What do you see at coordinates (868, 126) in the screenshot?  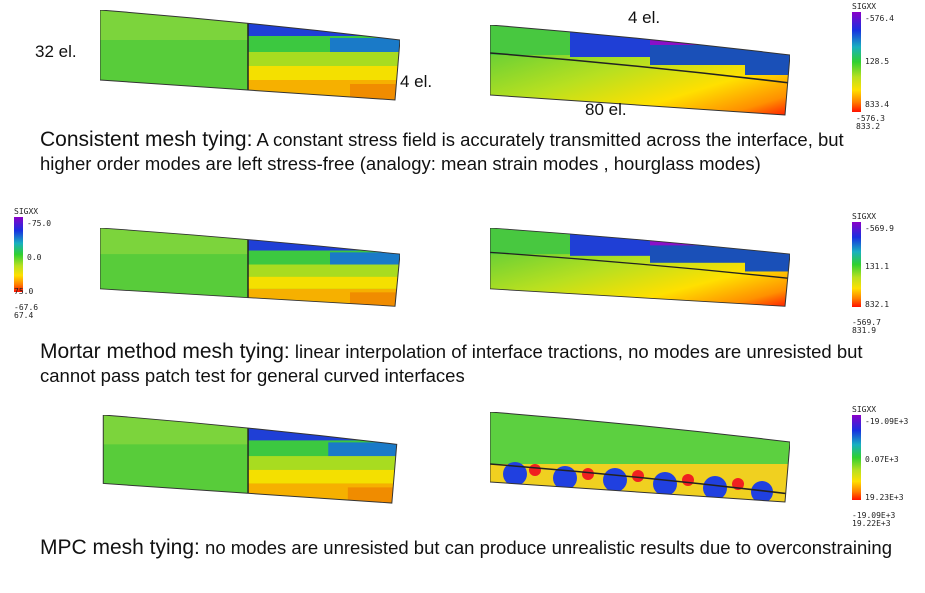 I see `legend-max: 833.2` at bounding box center [868, 126].